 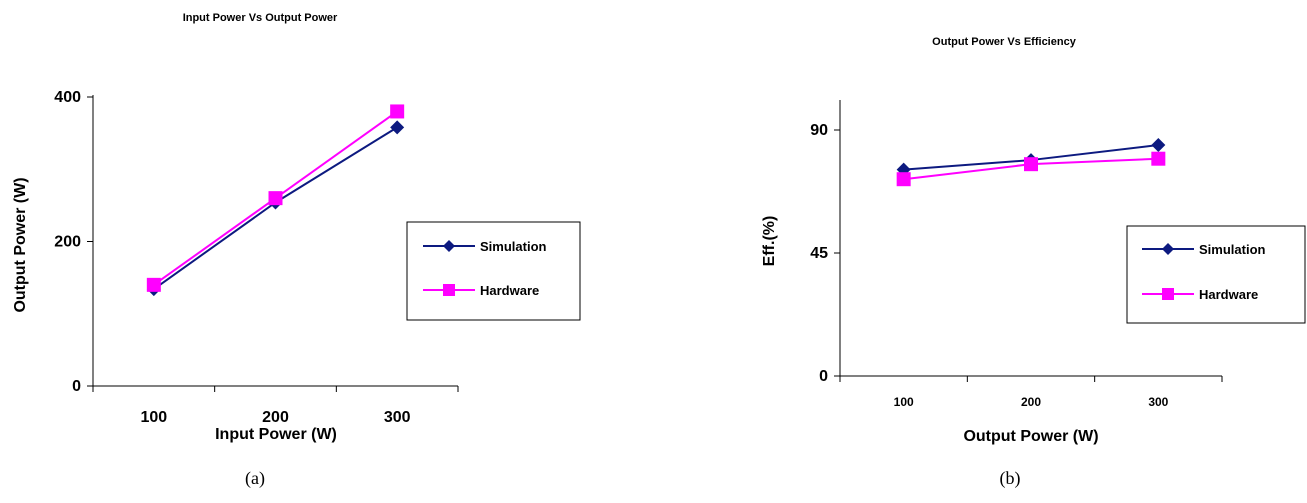 What do you see at coordinates (904, 402) in the screenshot?
I see `chart-b-xtick-label: 100` at bounding box center [904, 402].